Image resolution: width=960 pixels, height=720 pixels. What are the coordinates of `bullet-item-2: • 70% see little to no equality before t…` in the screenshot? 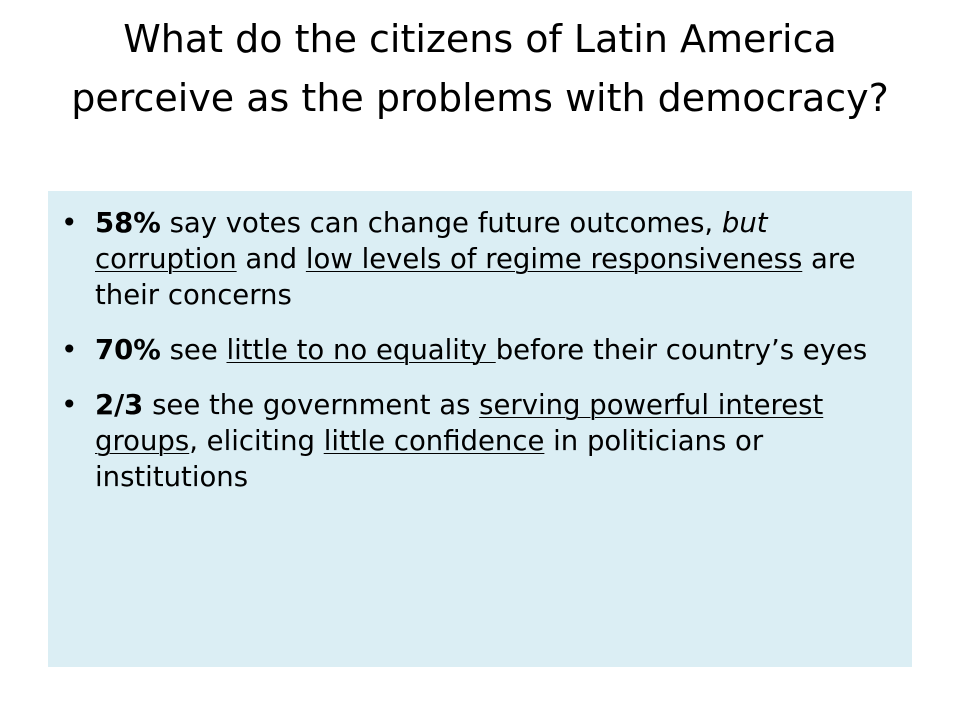 It's located at (480, 350).